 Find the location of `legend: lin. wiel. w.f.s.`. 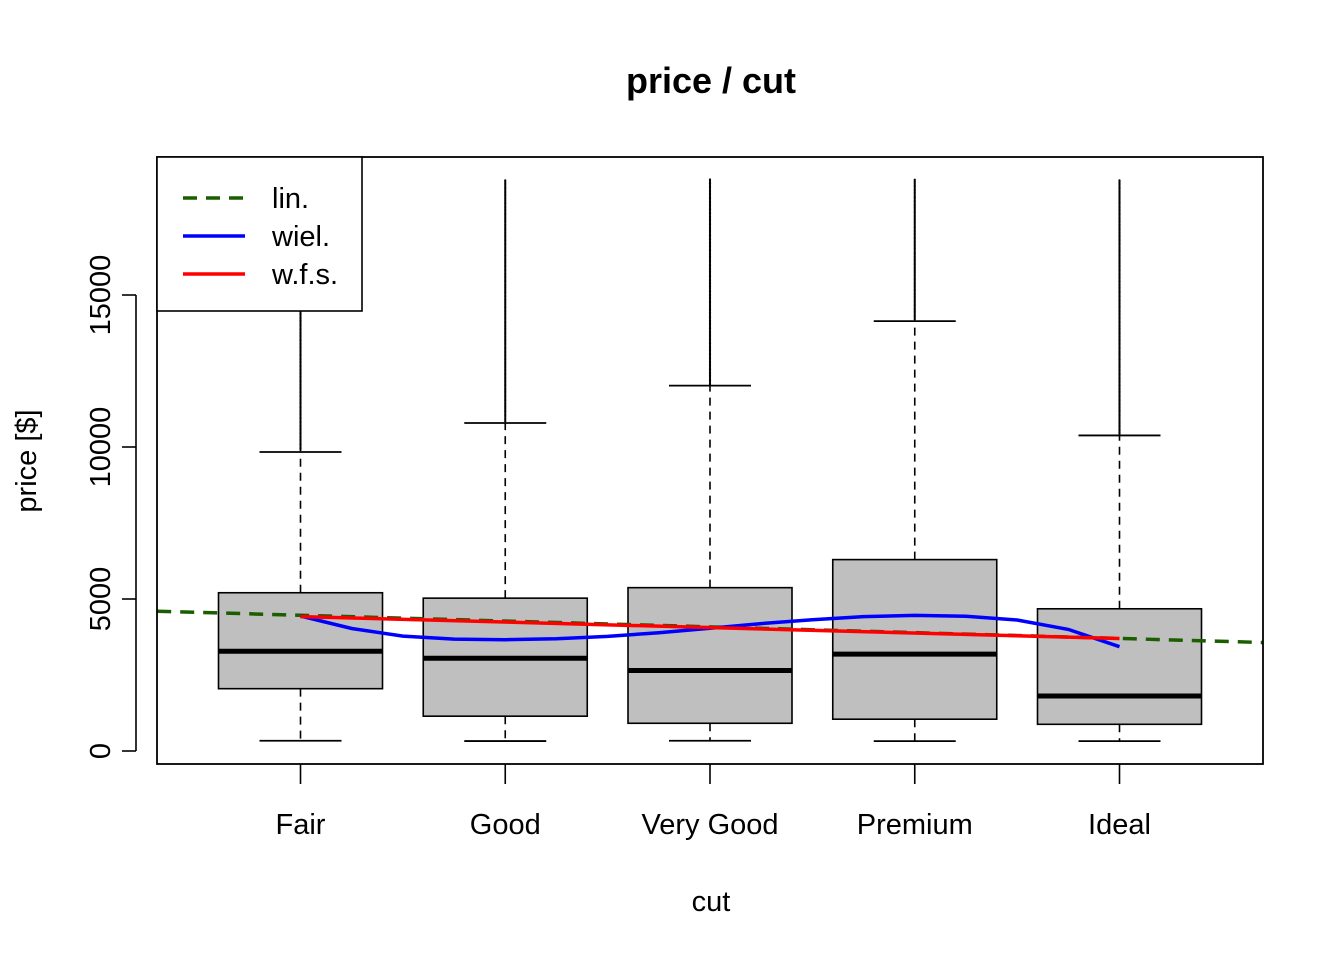

legend: lin. wiel. w.f.s. is located at coordinates (259, 234).